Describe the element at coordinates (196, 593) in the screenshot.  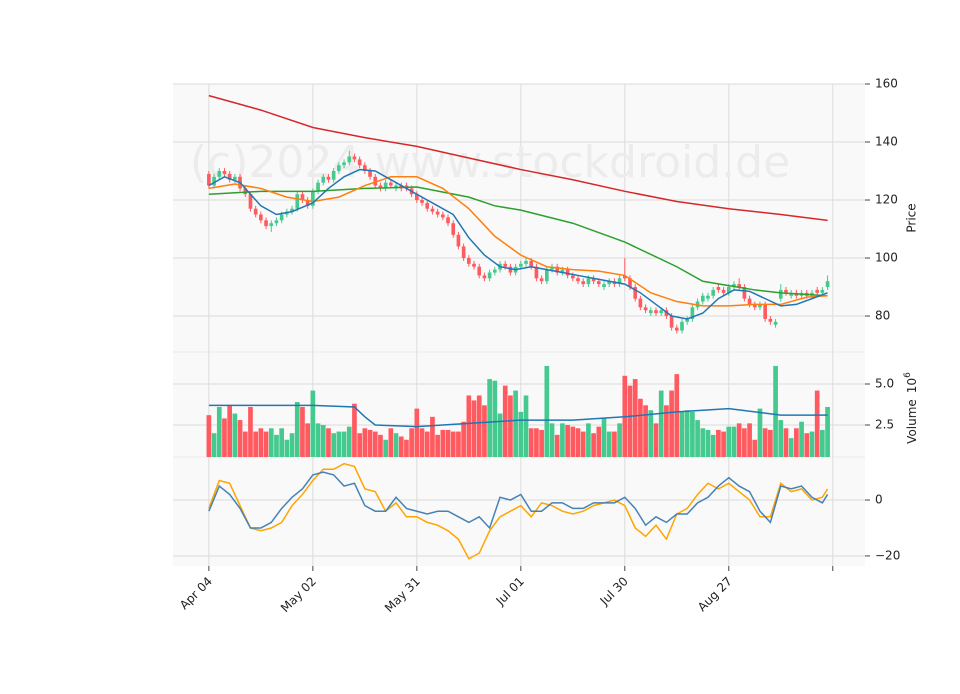
I see `x-tick-label: Apr 04` at that location.